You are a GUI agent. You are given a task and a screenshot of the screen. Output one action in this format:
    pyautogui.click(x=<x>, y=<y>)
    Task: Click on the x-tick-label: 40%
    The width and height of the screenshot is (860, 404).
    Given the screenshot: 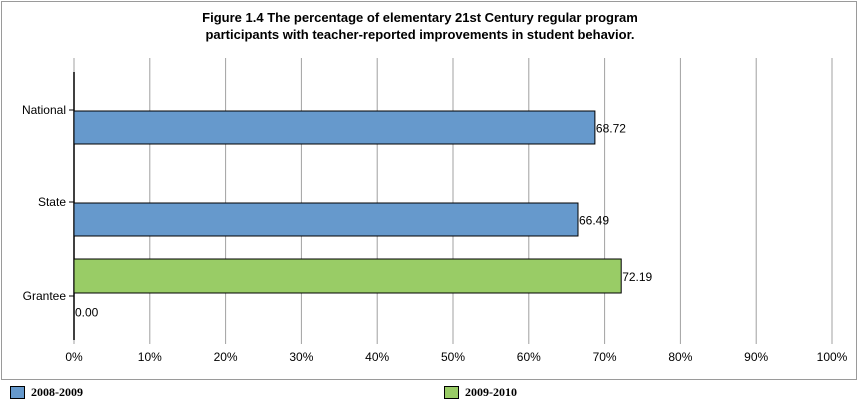 What is the action you would take?
    pyautogui.click(x=377, y=357)
    